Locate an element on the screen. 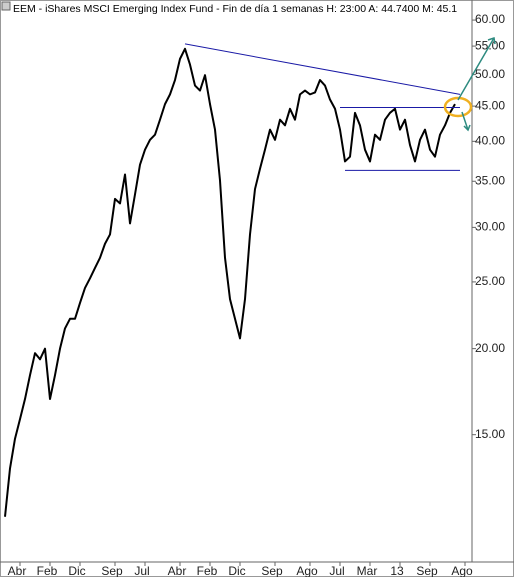  y-tick-label: 60.00 is located at coordinates (490, 19).